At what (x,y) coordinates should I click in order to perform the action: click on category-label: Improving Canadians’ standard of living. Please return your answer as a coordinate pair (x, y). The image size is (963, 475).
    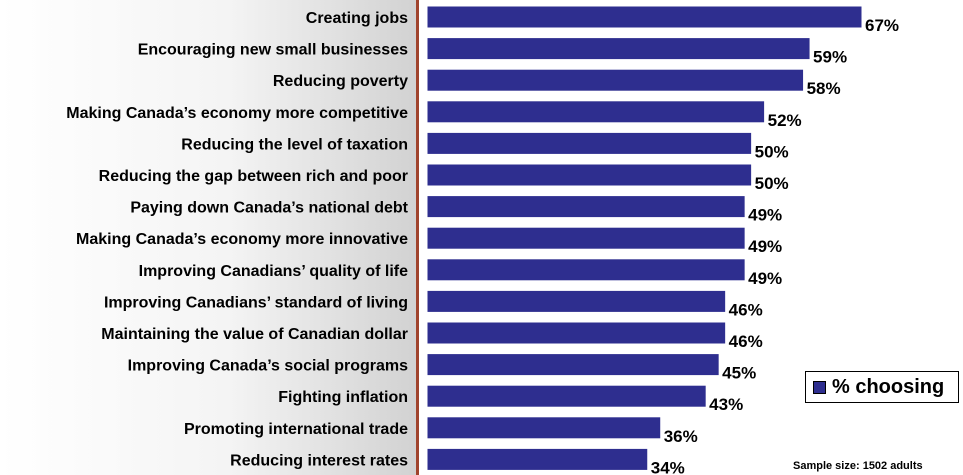
    Looking at the image, I should click on (256, 302).